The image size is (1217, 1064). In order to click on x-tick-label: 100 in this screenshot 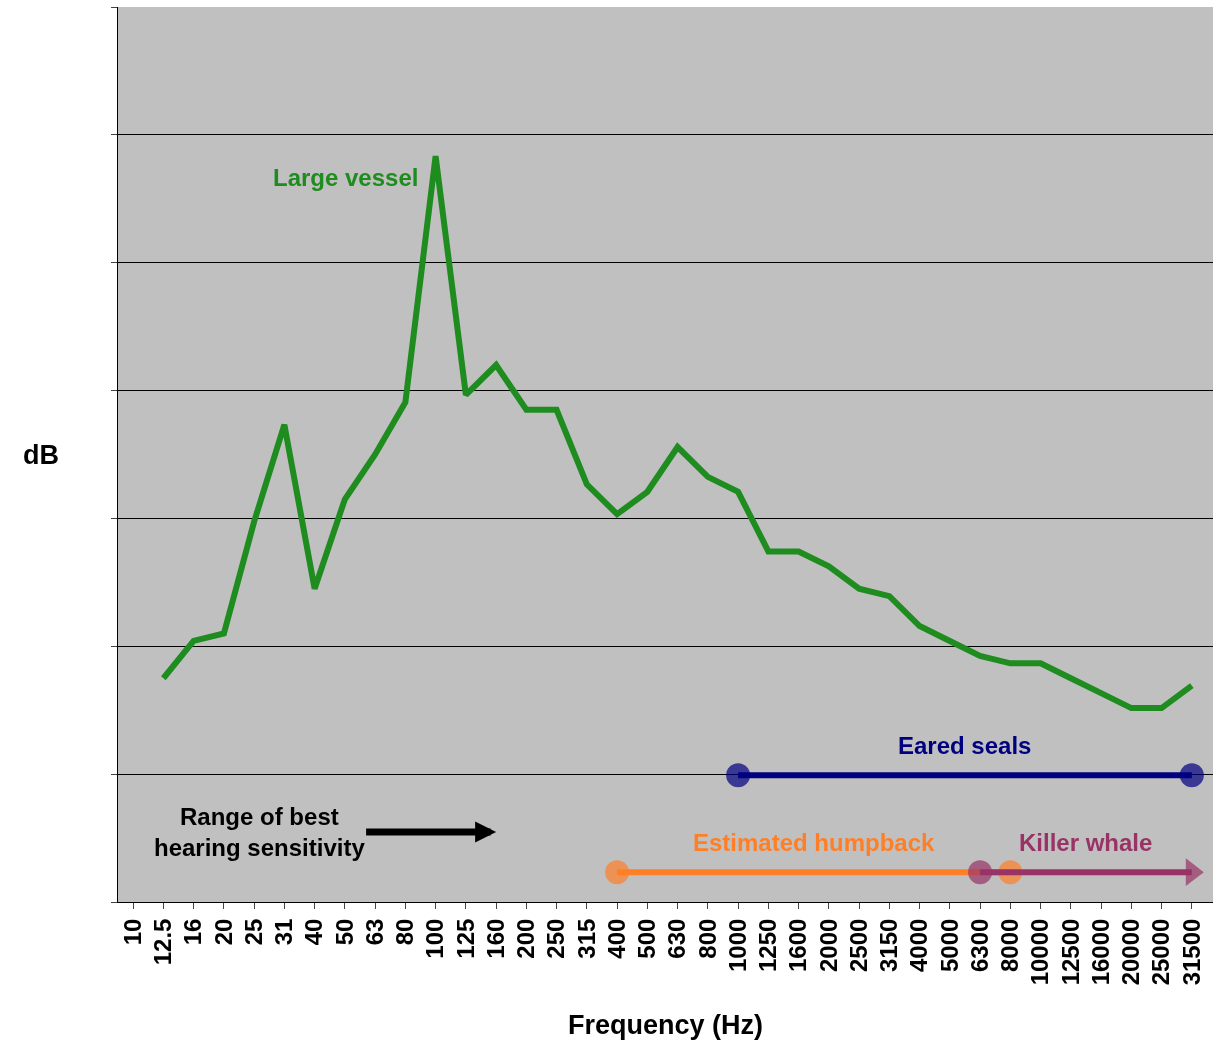, I will do `click(435, 938)`.